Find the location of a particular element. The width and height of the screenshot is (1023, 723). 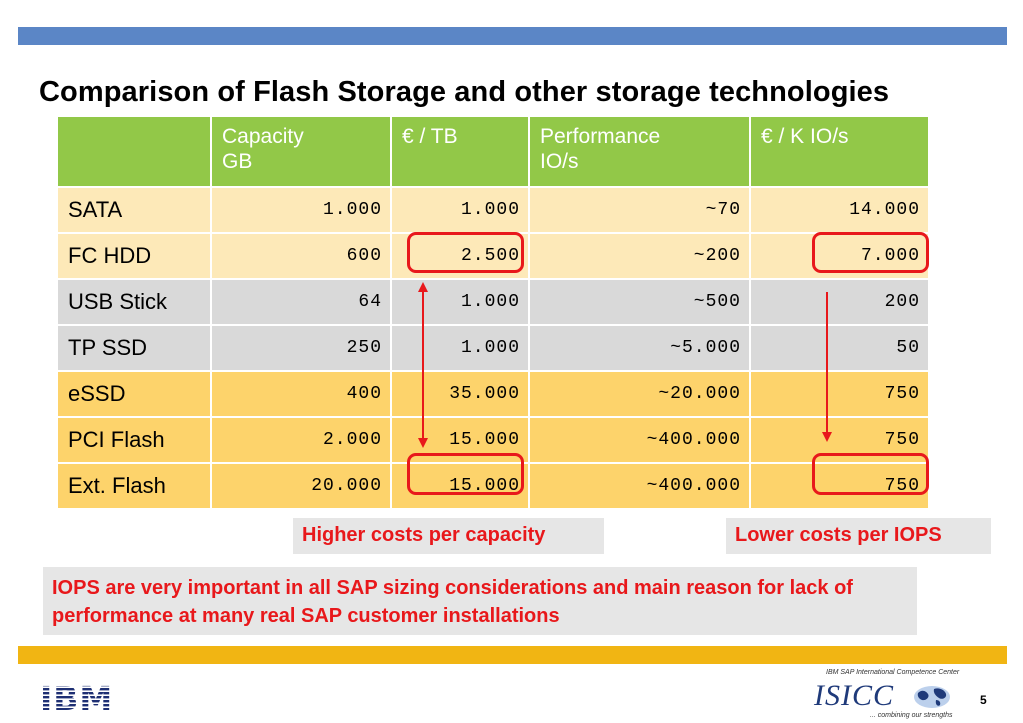

eur-per-kios-cell: 200 is located at coordinates (839, 302).